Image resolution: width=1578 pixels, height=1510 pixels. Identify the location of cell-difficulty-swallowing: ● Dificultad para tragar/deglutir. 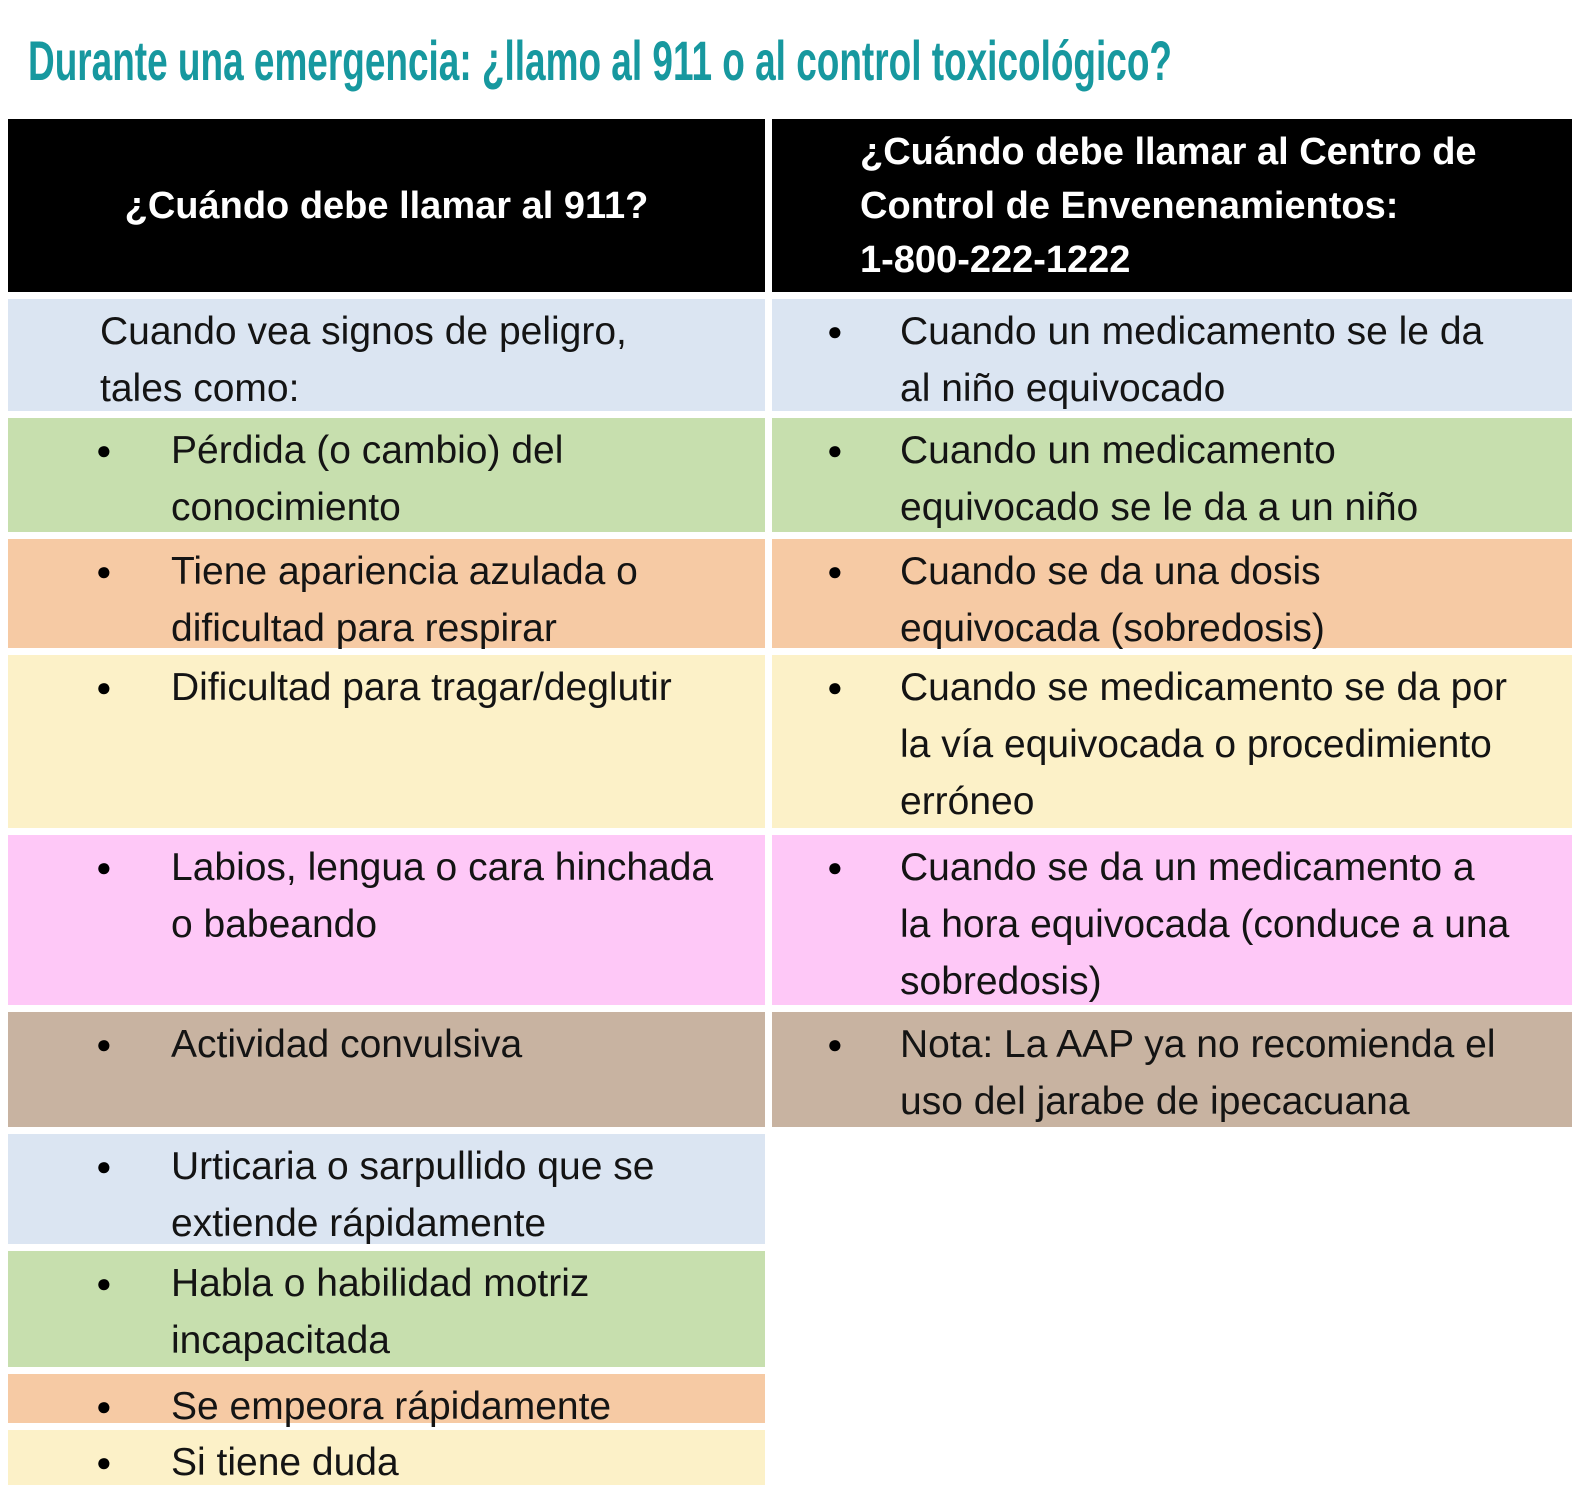
(386, 741).